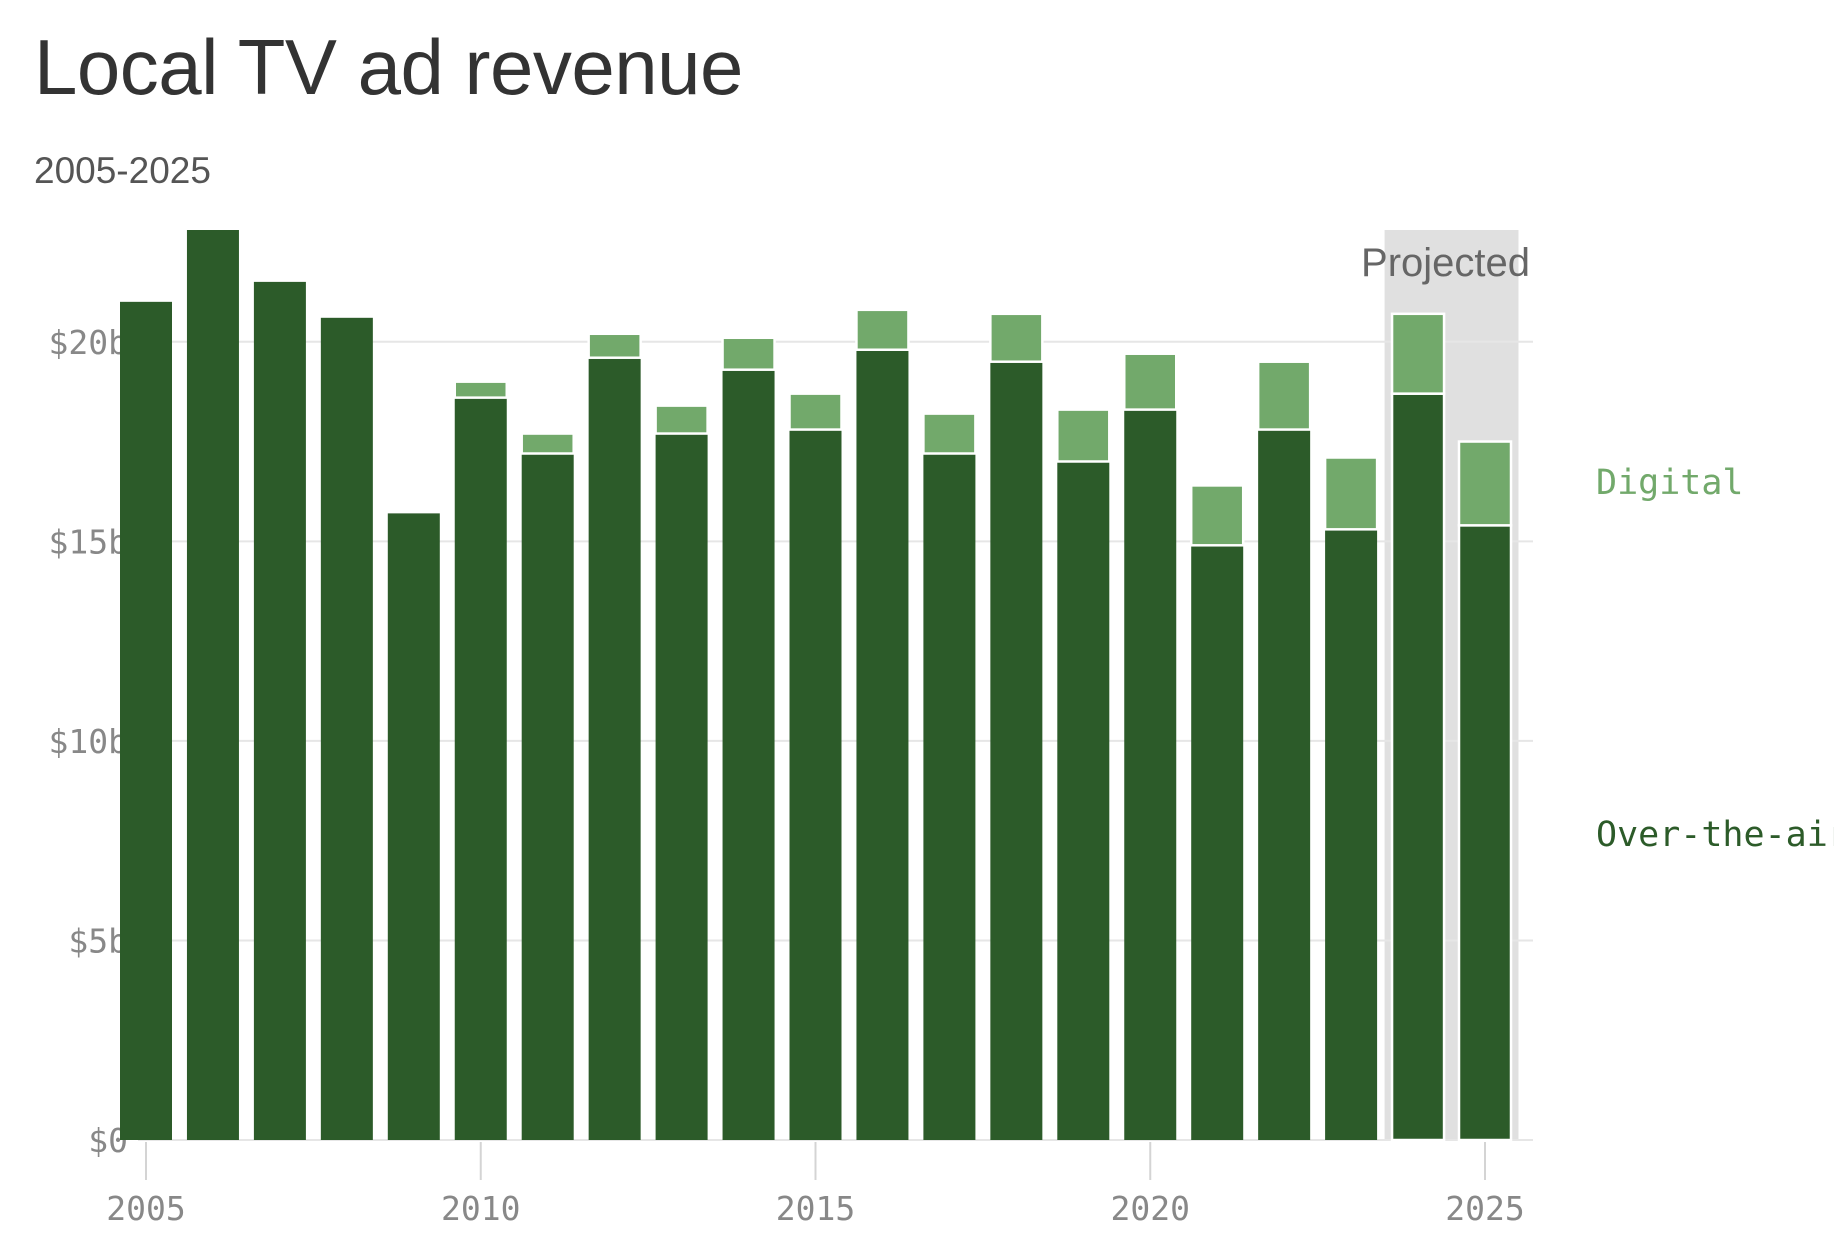  What do you see at coordinates (388, 67) in the screenshot?
I see `chart-title: Local TV ad revenue` at bounding box center [388, 67].